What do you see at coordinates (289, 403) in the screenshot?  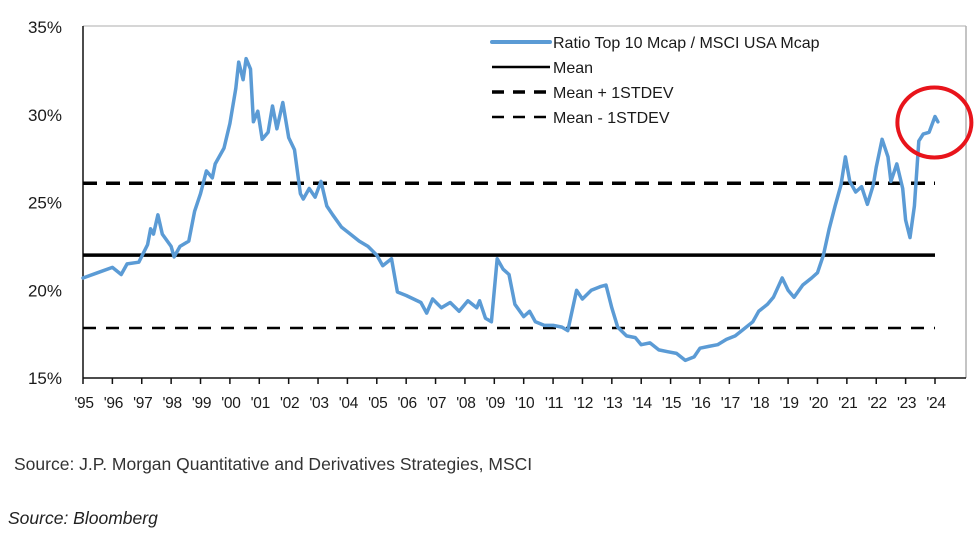 I see `x-tick-label: '02` at bounding box center [289, 403].